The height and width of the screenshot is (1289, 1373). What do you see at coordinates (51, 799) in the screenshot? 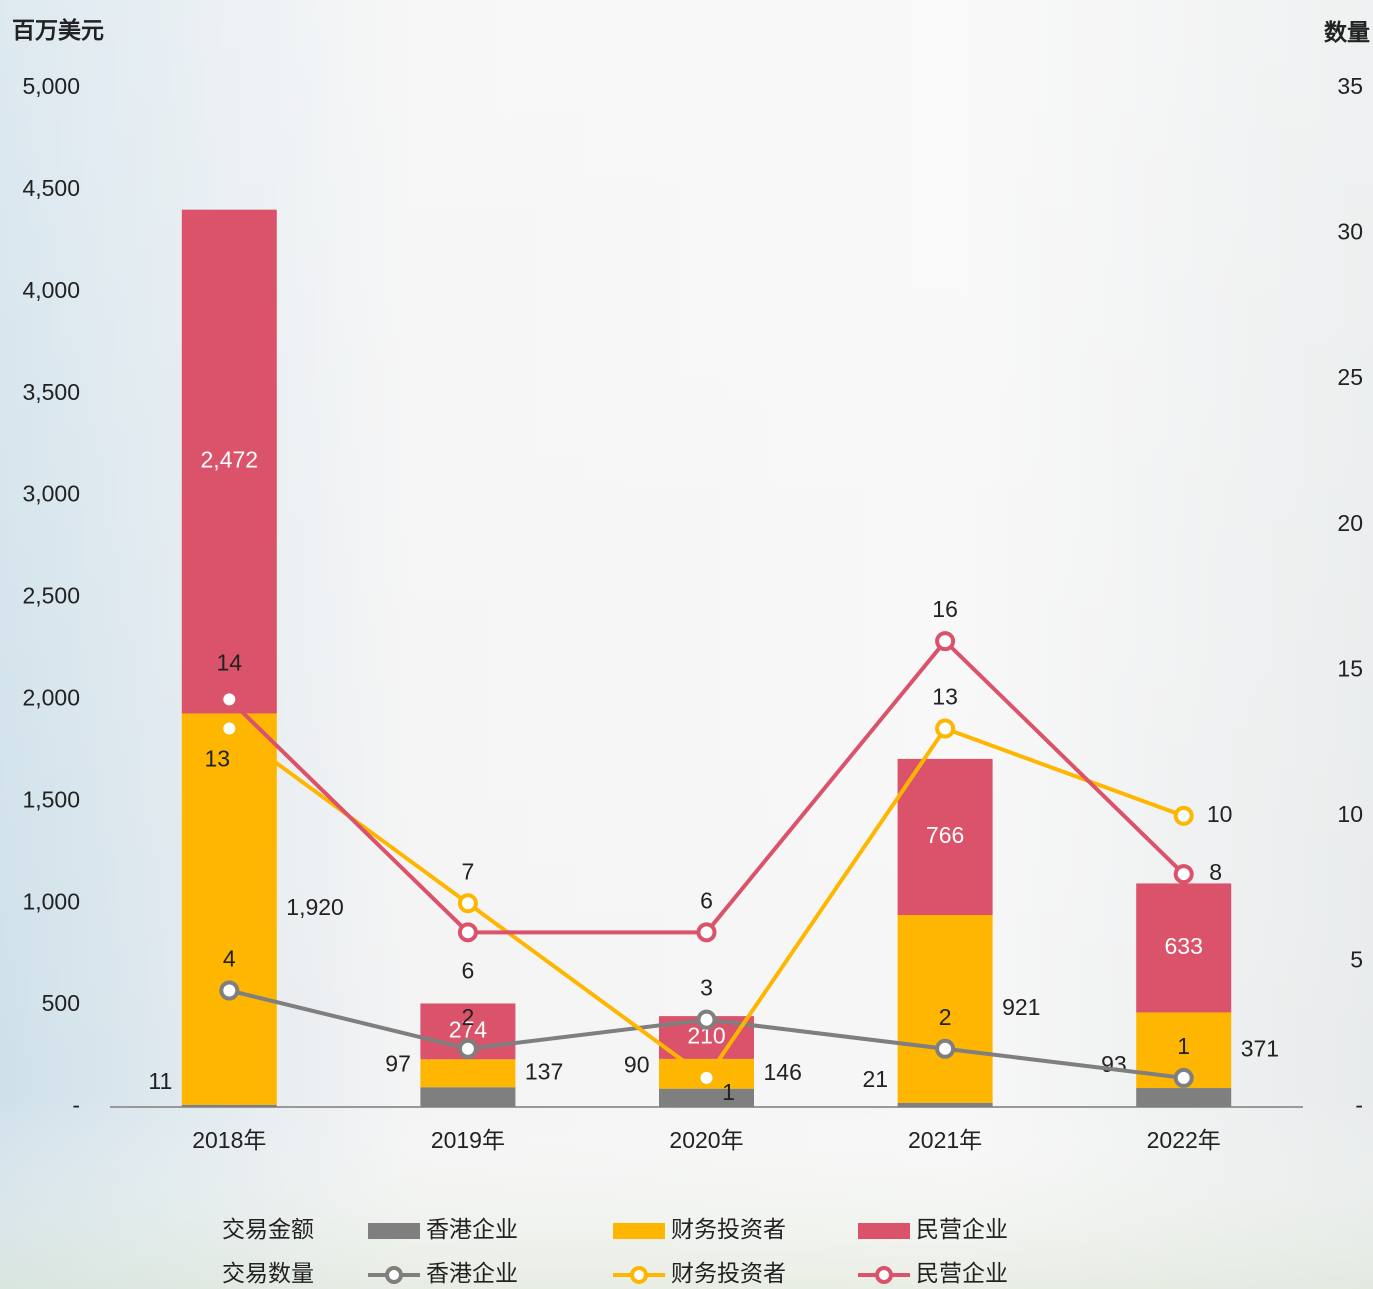
I see `tick-label: 1,500` at bounding box center [51, 799].